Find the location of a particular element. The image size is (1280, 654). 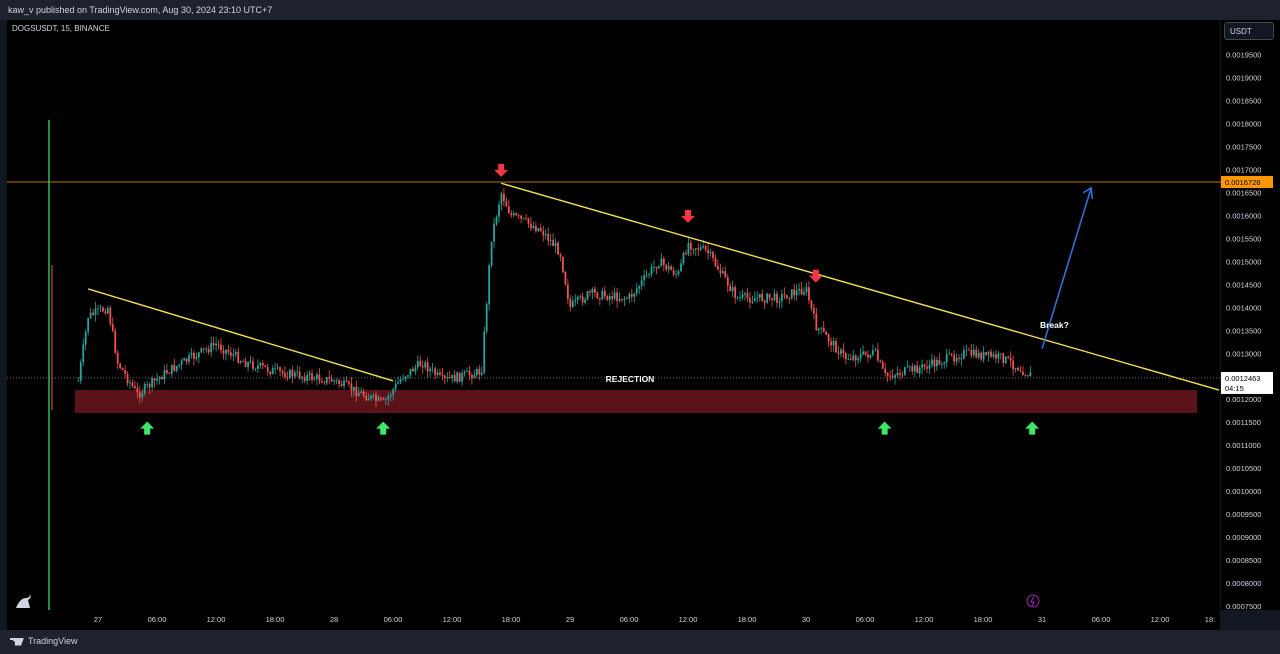

price-tick-label: 0.0007500 is located at coordinates (1243, 606).